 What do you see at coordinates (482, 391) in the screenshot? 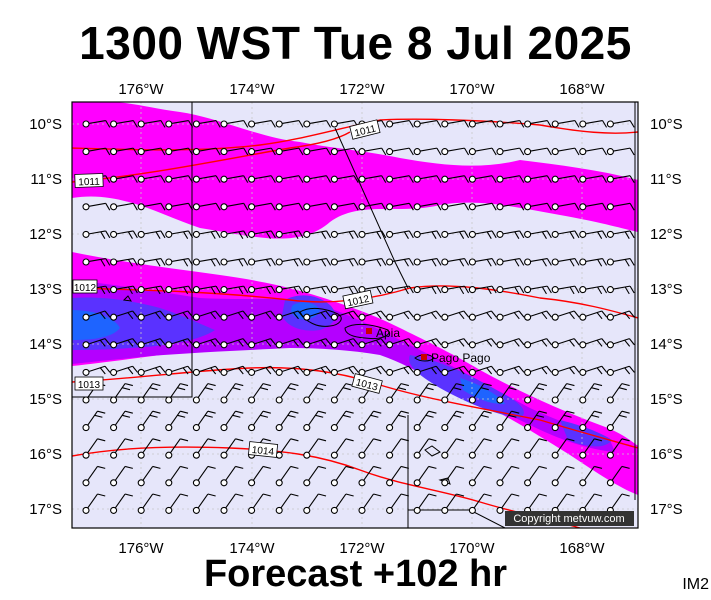
I see `rain-area-core` at bounding box center [482, 391].